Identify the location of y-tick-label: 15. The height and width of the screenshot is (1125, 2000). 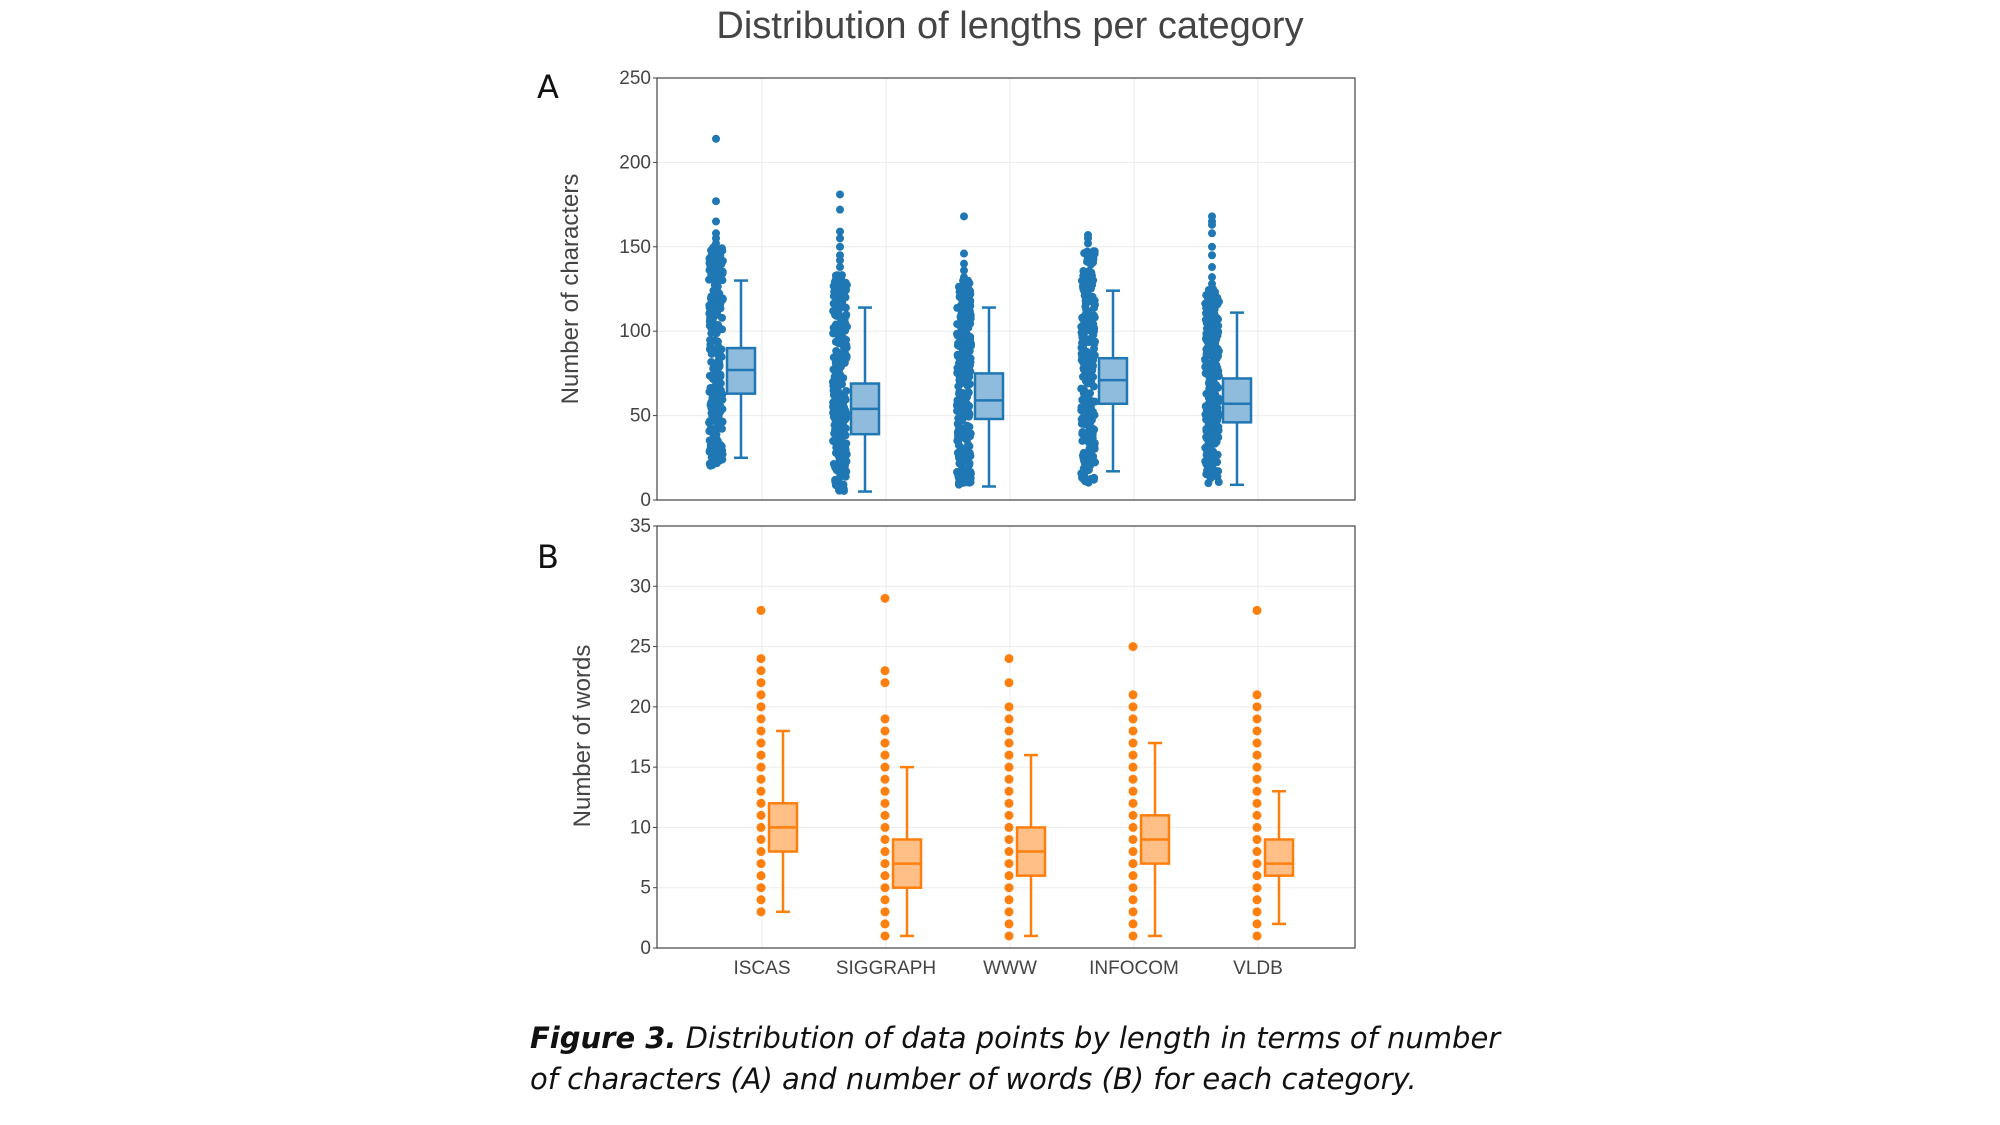
(640, 767).